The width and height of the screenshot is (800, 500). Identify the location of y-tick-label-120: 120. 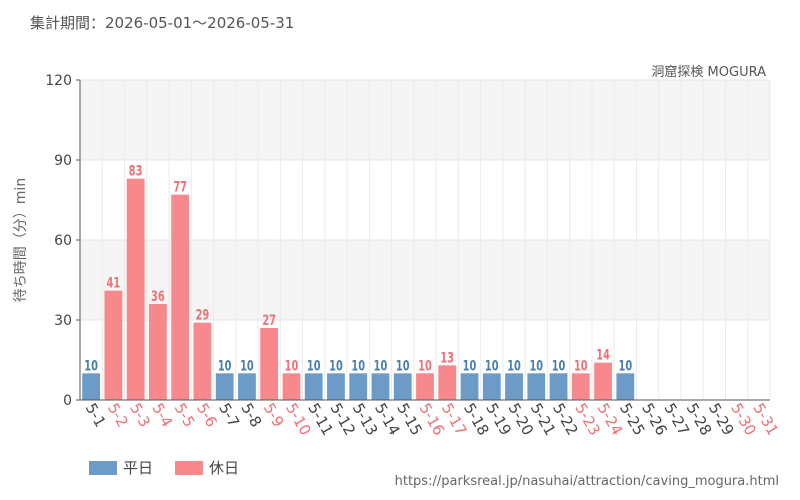
(58, 81).